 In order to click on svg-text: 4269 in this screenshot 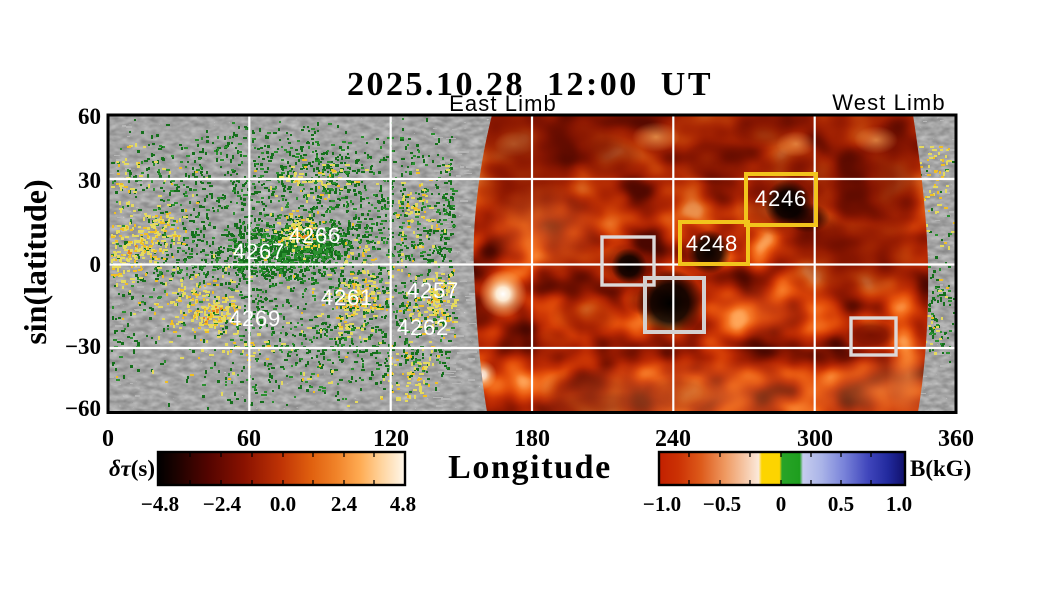, I will do `click(255, 318)`.